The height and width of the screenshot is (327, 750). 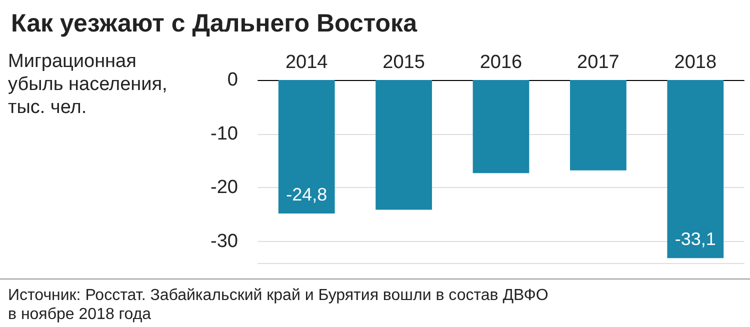 What do you see at coordinates (224, 241) in the screenshot?
I see `y-tick-label: -30` at bounding box center [224, 241].